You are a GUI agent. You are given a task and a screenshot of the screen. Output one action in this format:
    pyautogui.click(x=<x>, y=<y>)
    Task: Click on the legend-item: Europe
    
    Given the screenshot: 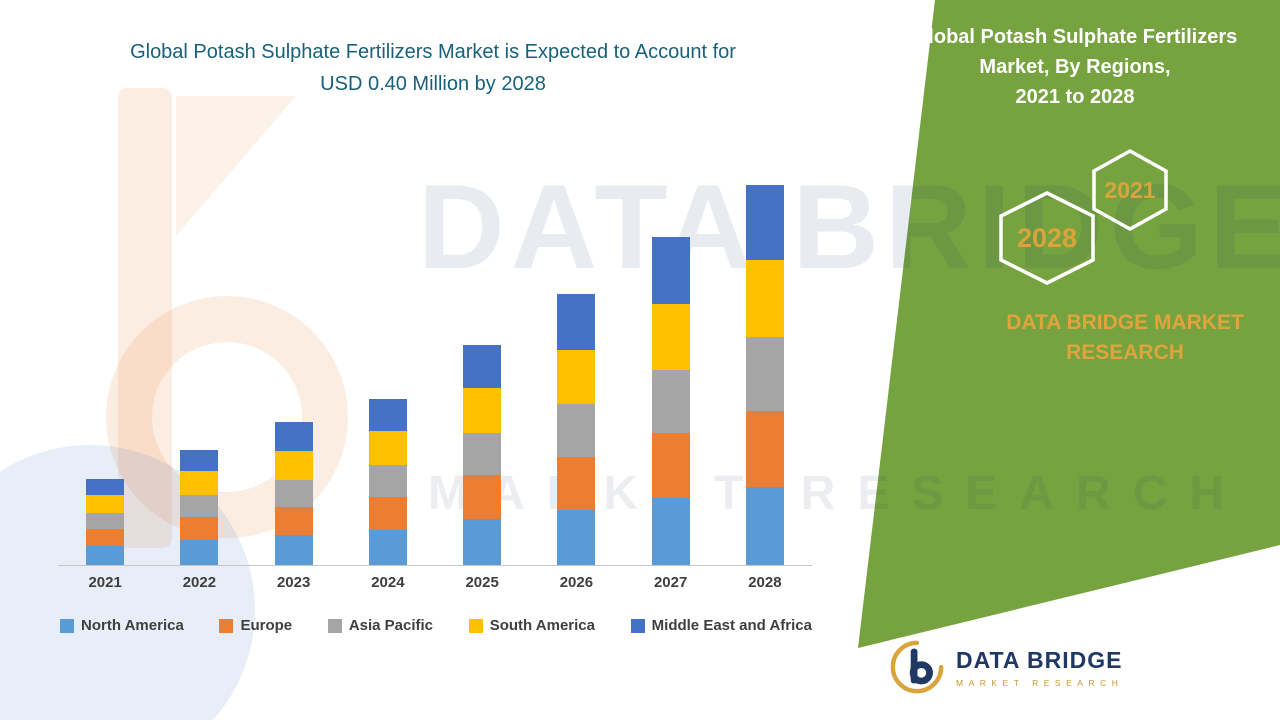 What is the action you would take?
    pyautogui.click(x=255, y=625)
    